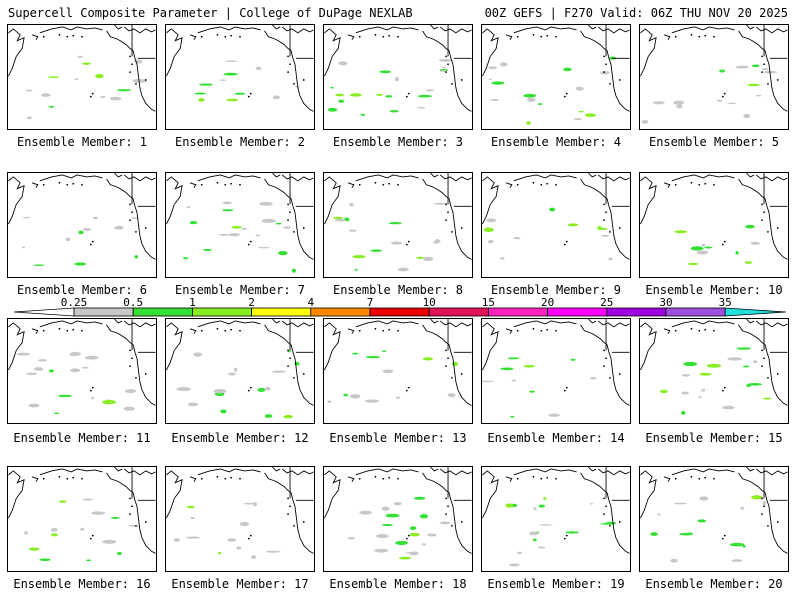 This screenshot has width=800, height=600. Describe the element at coordinates (82, 584) in the screenshot. I see `member-caption-16: Ensemble Member: 16` at that location.